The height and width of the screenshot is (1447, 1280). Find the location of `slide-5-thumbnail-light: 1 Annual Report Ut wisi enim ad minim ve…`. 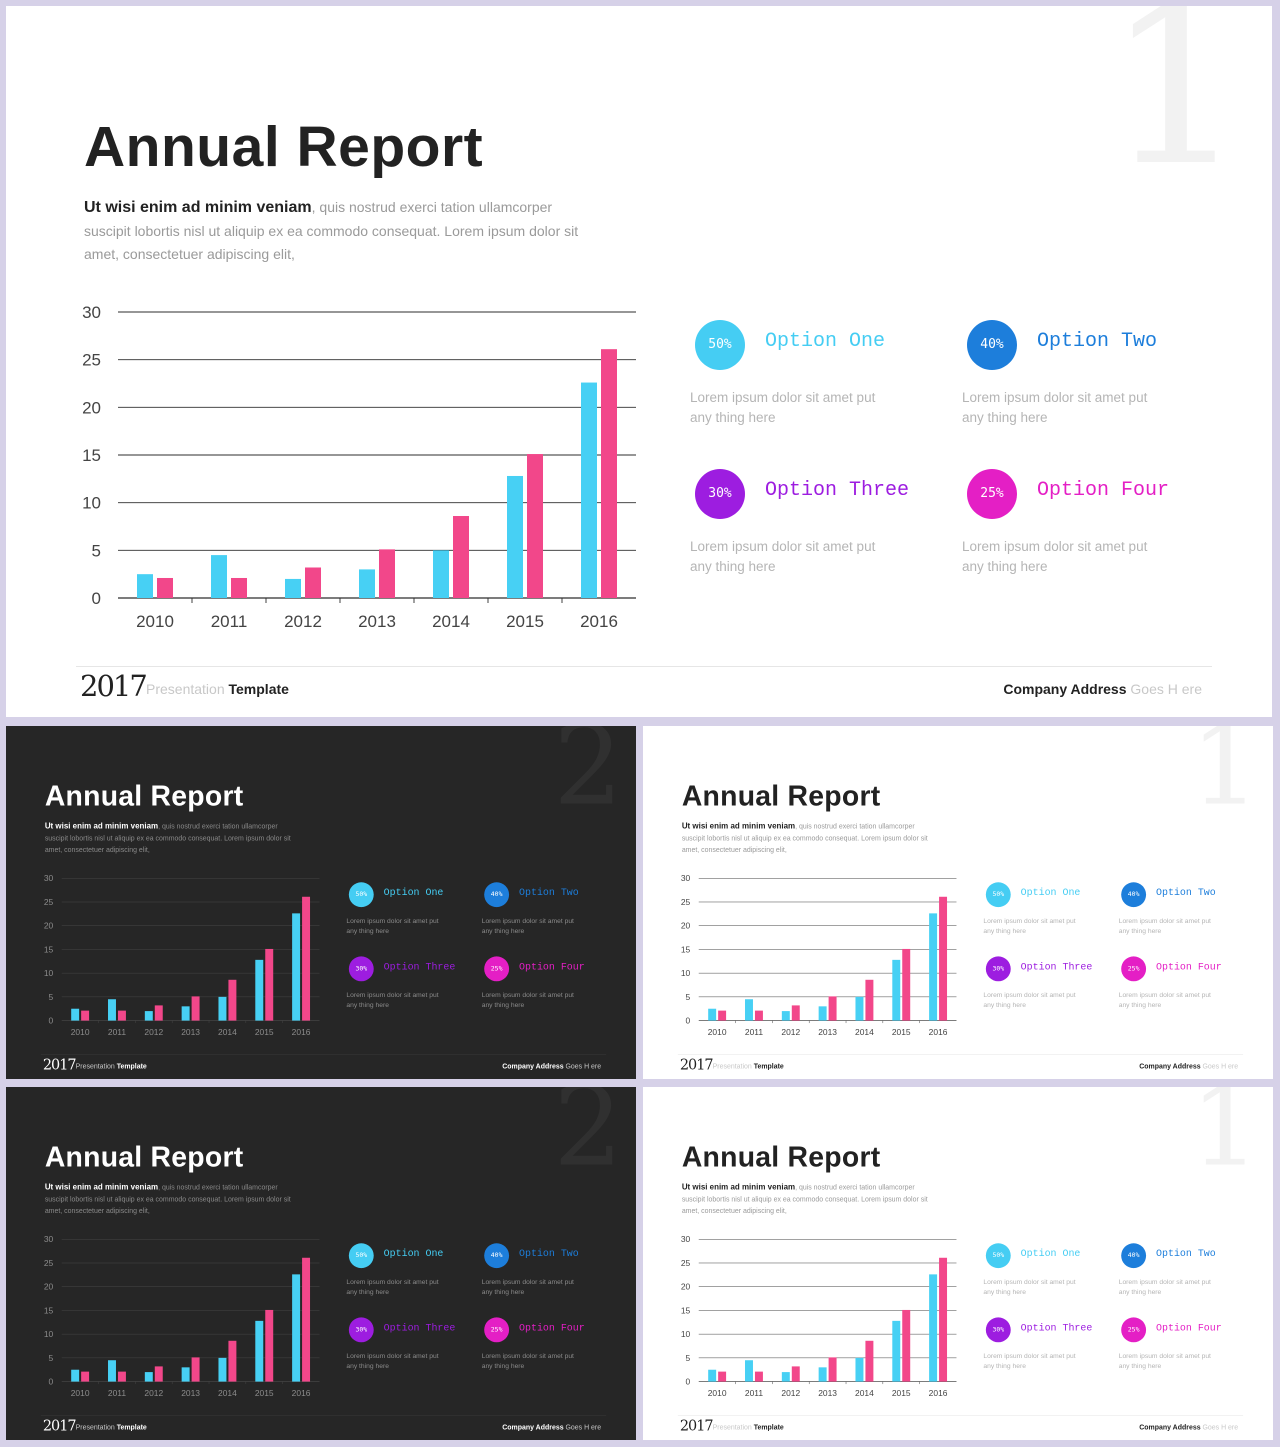

slide-5-thumbnail-light: 1 Annual Report Ut wisi enim ad minim ve… is located at coordinates (958, 1263).